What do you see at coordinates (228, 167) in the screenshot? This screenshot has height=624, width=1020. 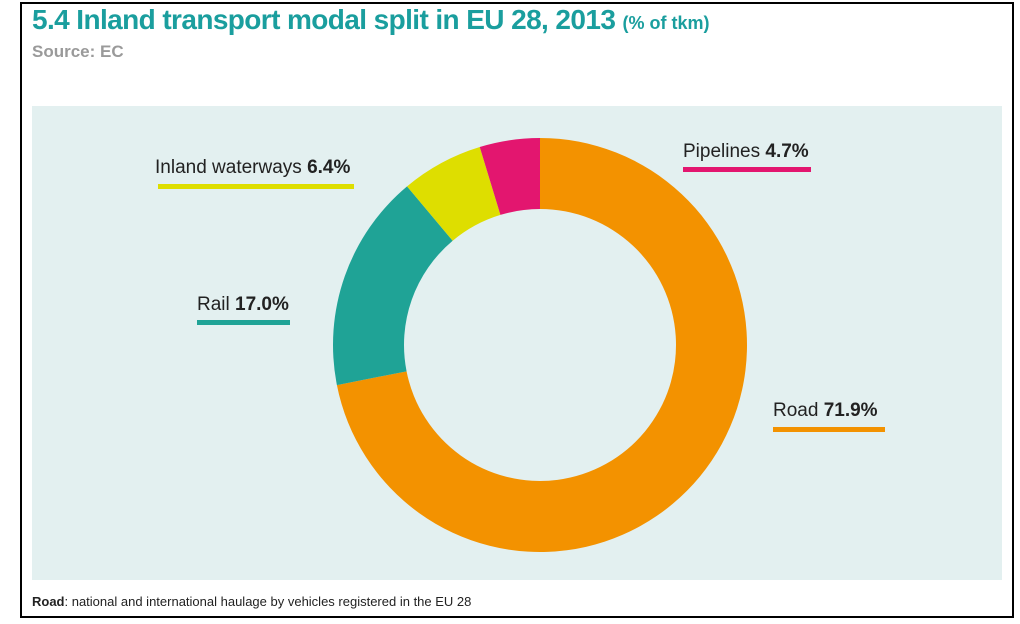 I see `label-waterways-name: Inland waterways` at bounding box center [228, 167].